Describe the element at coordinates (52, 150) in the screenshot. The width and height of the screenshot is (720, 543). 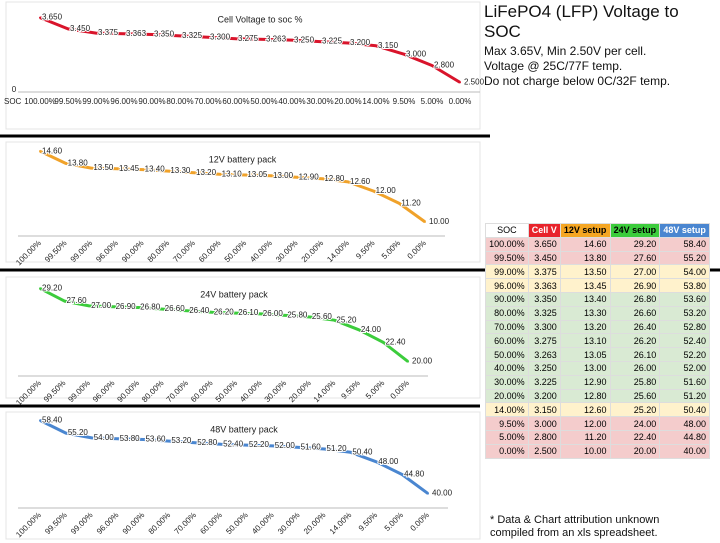
I see `data-label: 14.60` at that location.